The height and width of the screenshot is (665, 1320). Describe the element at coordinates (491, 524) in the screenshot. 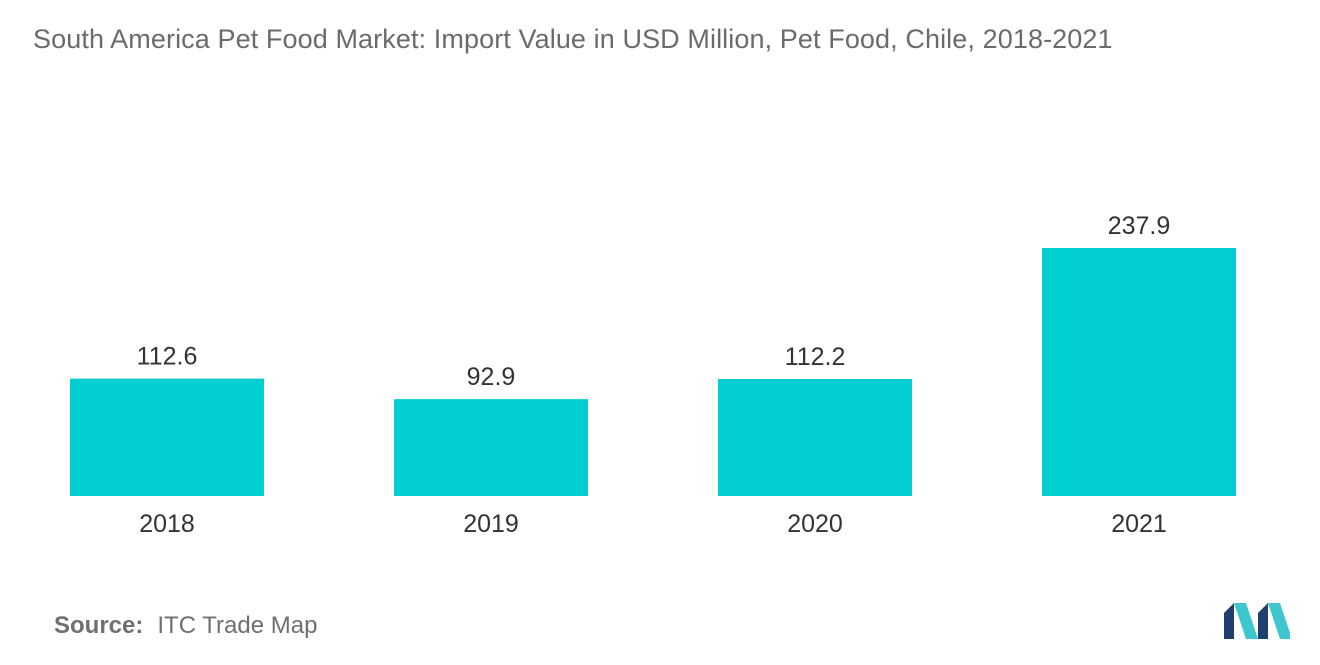

I see `category-label-2019: 2019` at that location.